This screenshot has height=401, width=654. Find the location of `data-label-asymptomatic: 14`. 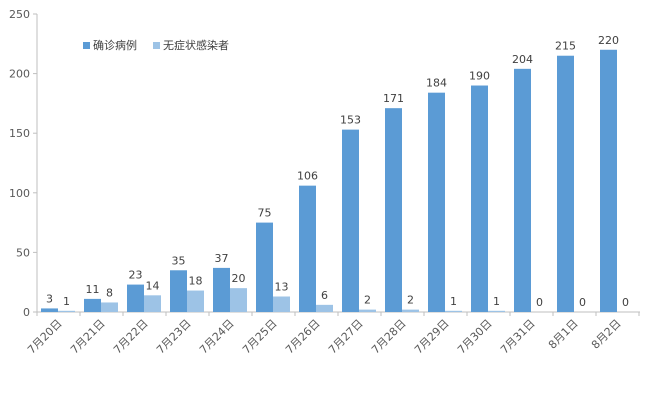

data-label-asymptomatic: 14 is located at coordinates (153, 285).